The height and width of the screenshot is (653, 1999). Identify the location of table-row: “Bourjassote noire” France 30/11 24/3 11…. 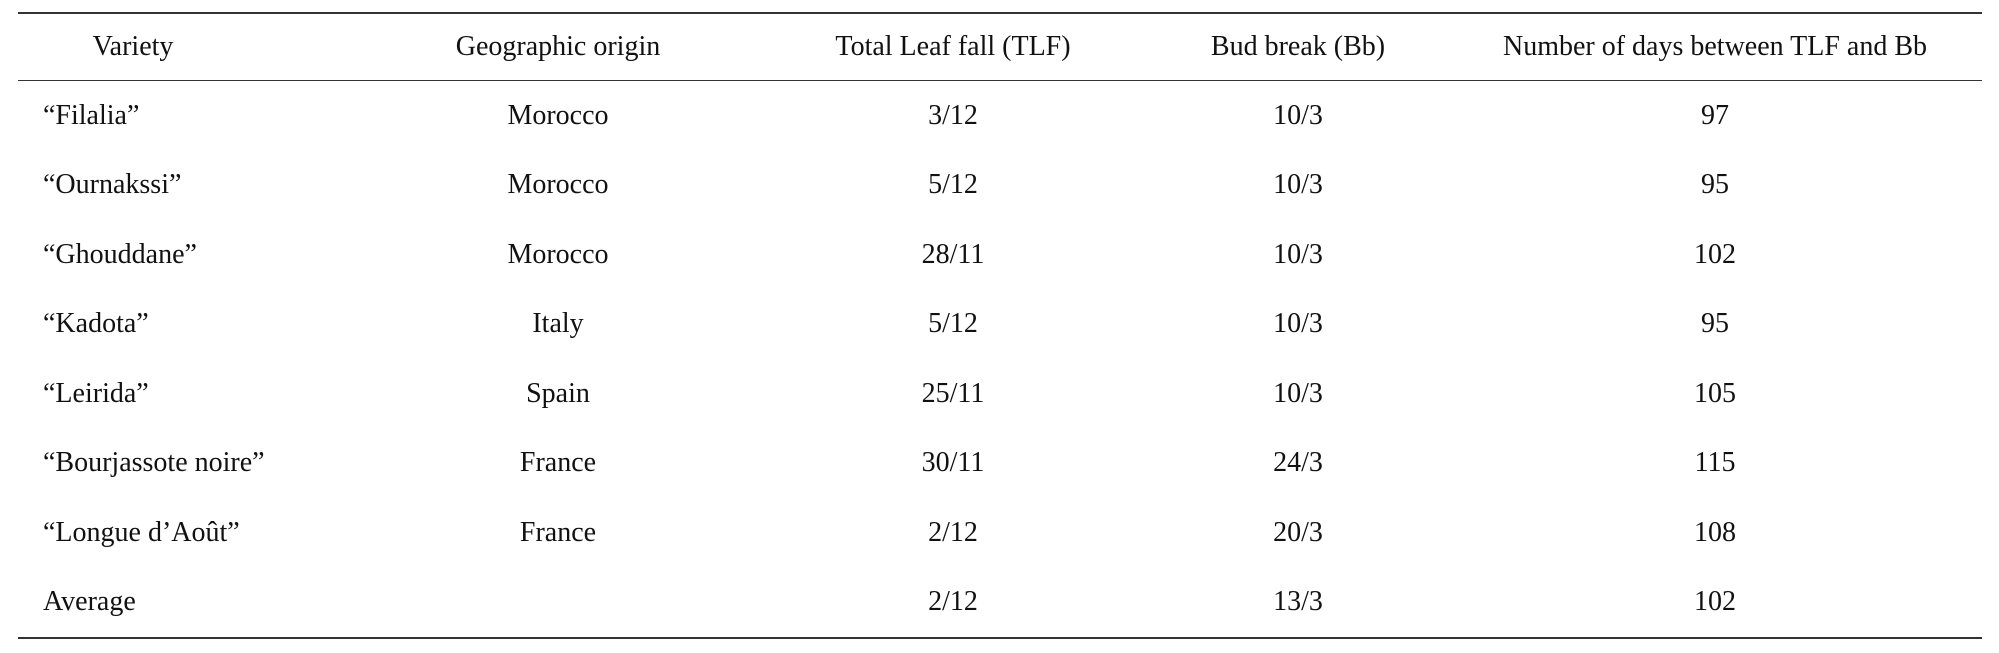
(1000, 464).